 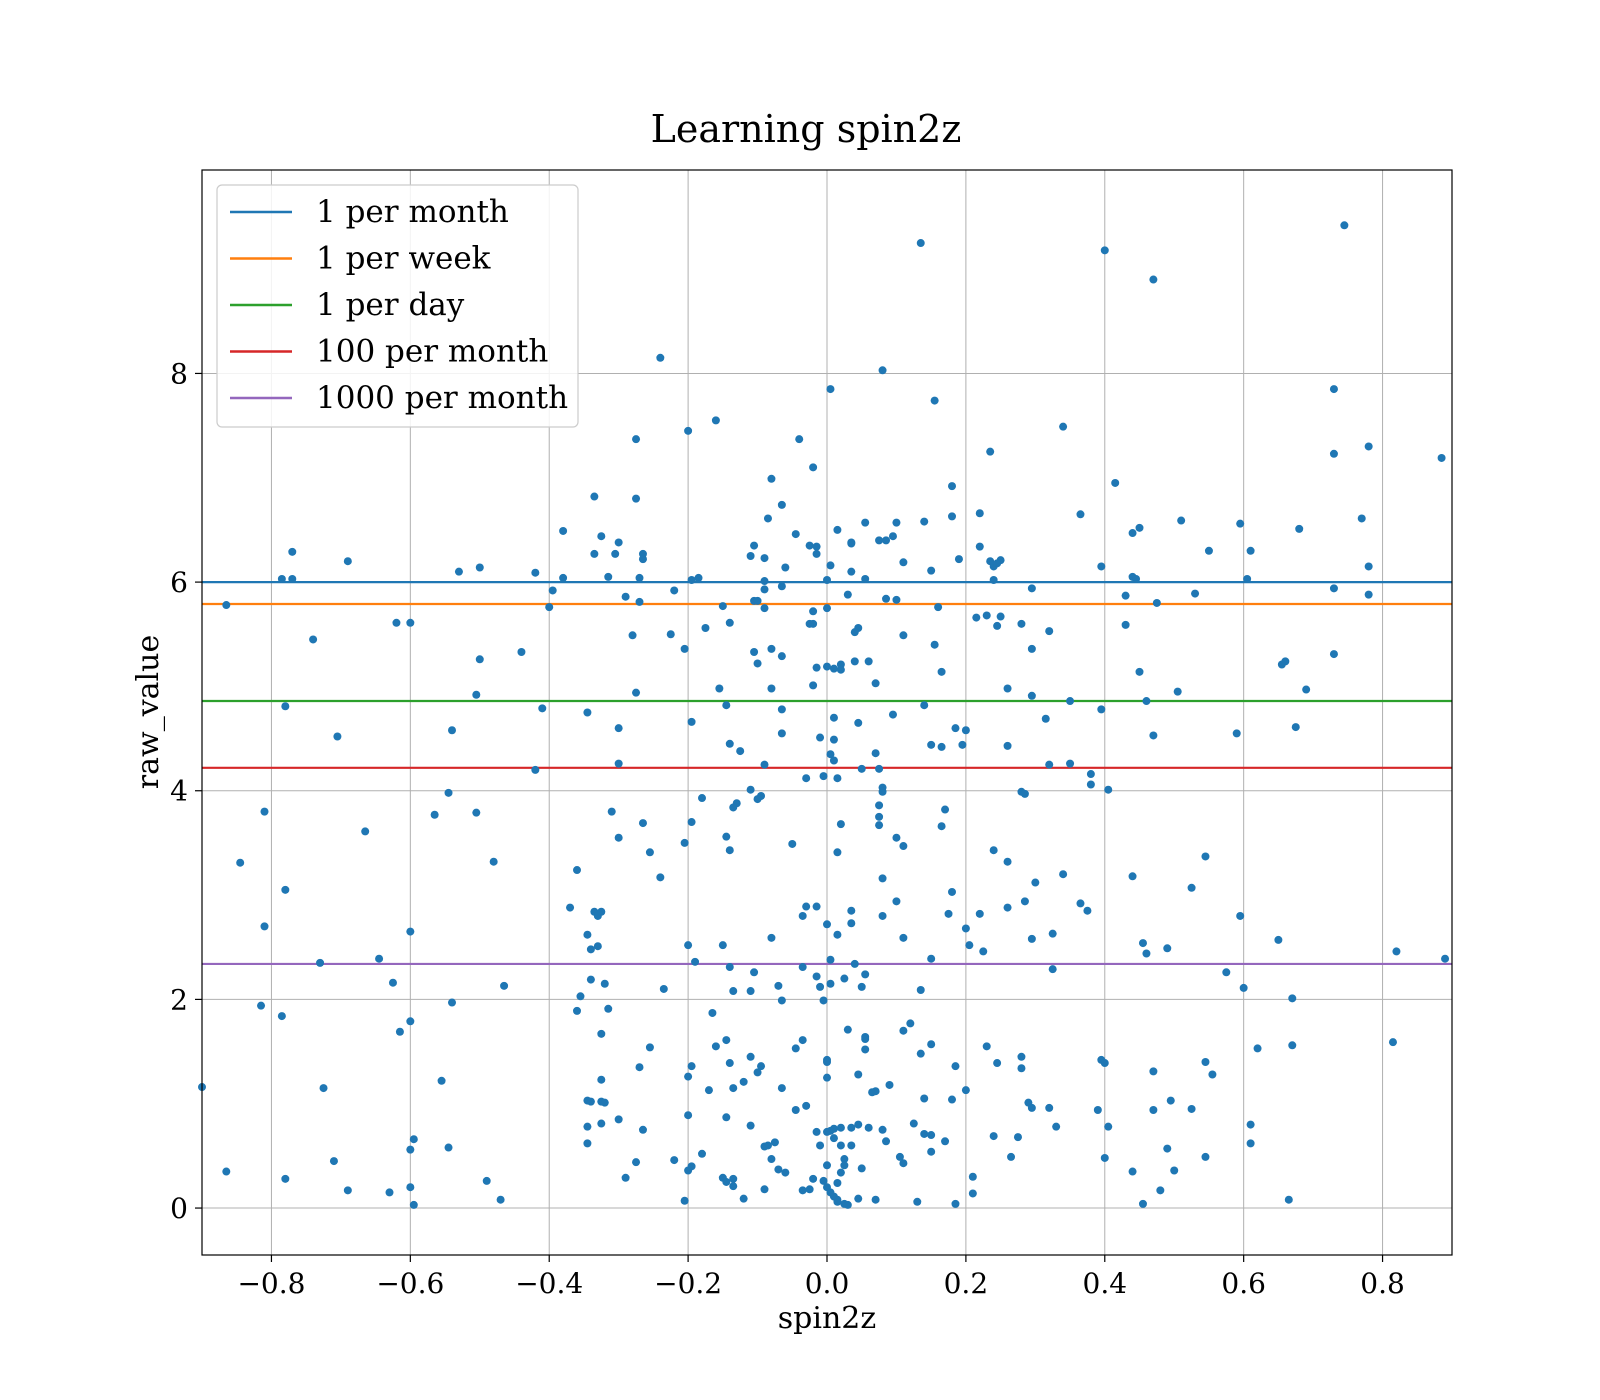 What do you see at coordinates (1105, 1283) in the screenshot?
I see `x-tick-label: 0.4` at bounding box center [1105, 1283].